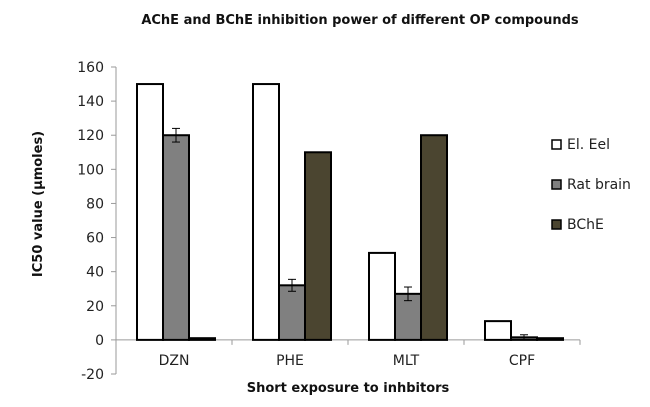 This screenshot has width=650, height=407. Describe the element at coordinates (266, 212) in the screenshot. I see `bar-el-eel-phe` at that location.